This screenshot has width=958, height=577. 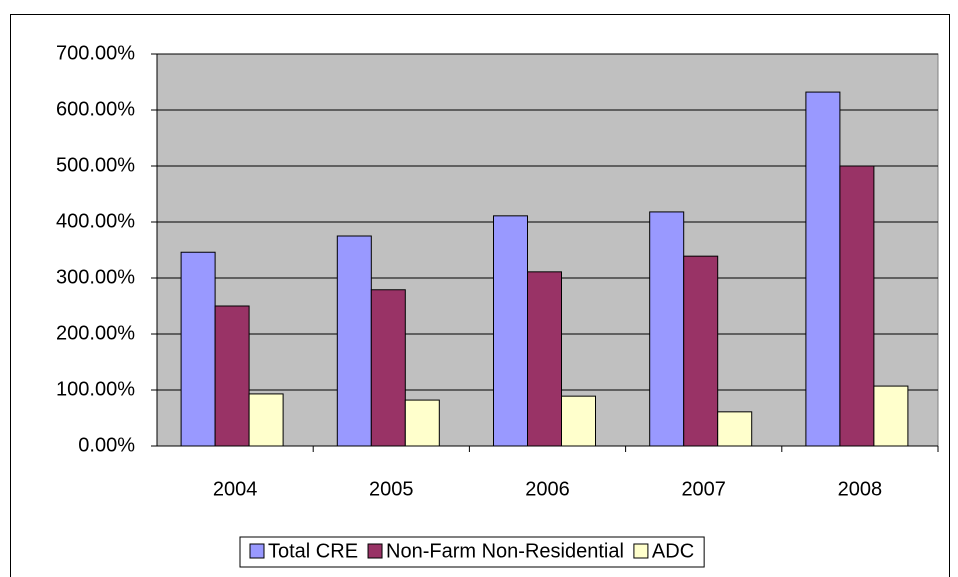 I want to click on y-tick-label: 300.00%, so click(x=95, y=277).